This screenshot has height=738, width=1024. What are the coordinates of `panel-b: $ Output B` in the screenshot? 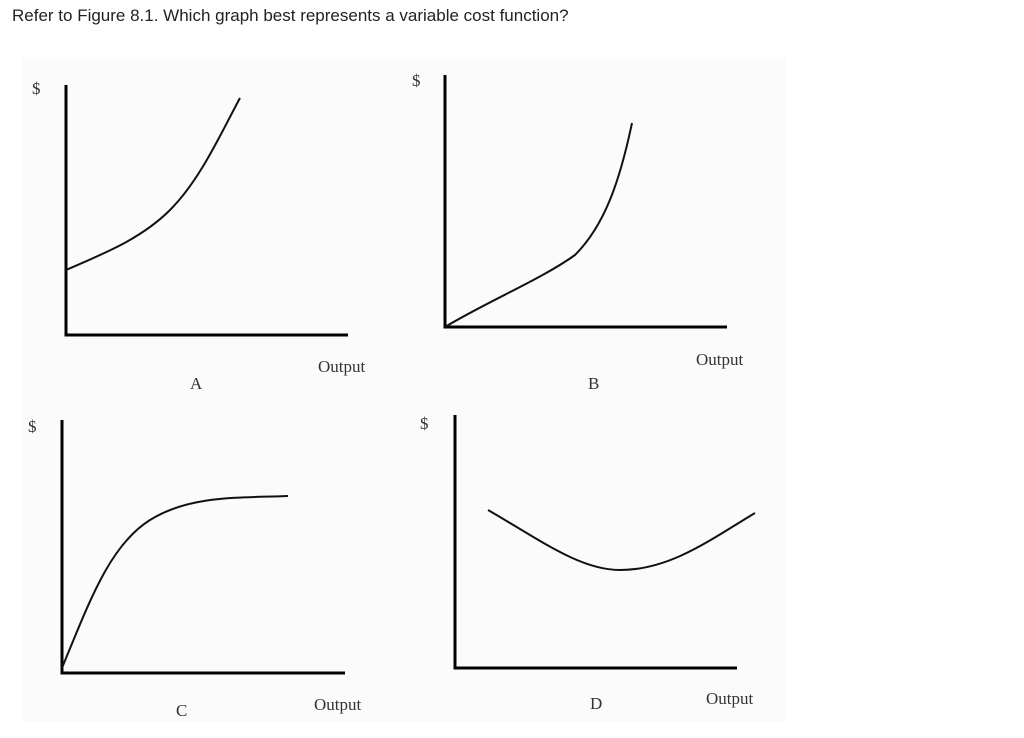 It's located at (578, 232).